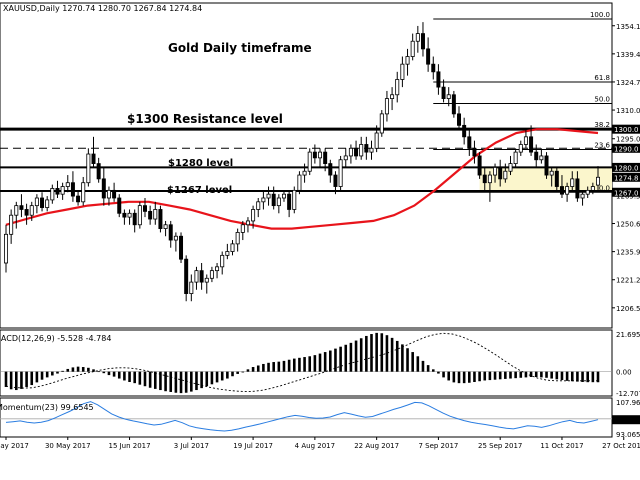 The image size is (640, 480). Describe the element at coordinates (561, 446) in the screenshot. I see `time-tick-label: 11 Oct 2017` at that location.